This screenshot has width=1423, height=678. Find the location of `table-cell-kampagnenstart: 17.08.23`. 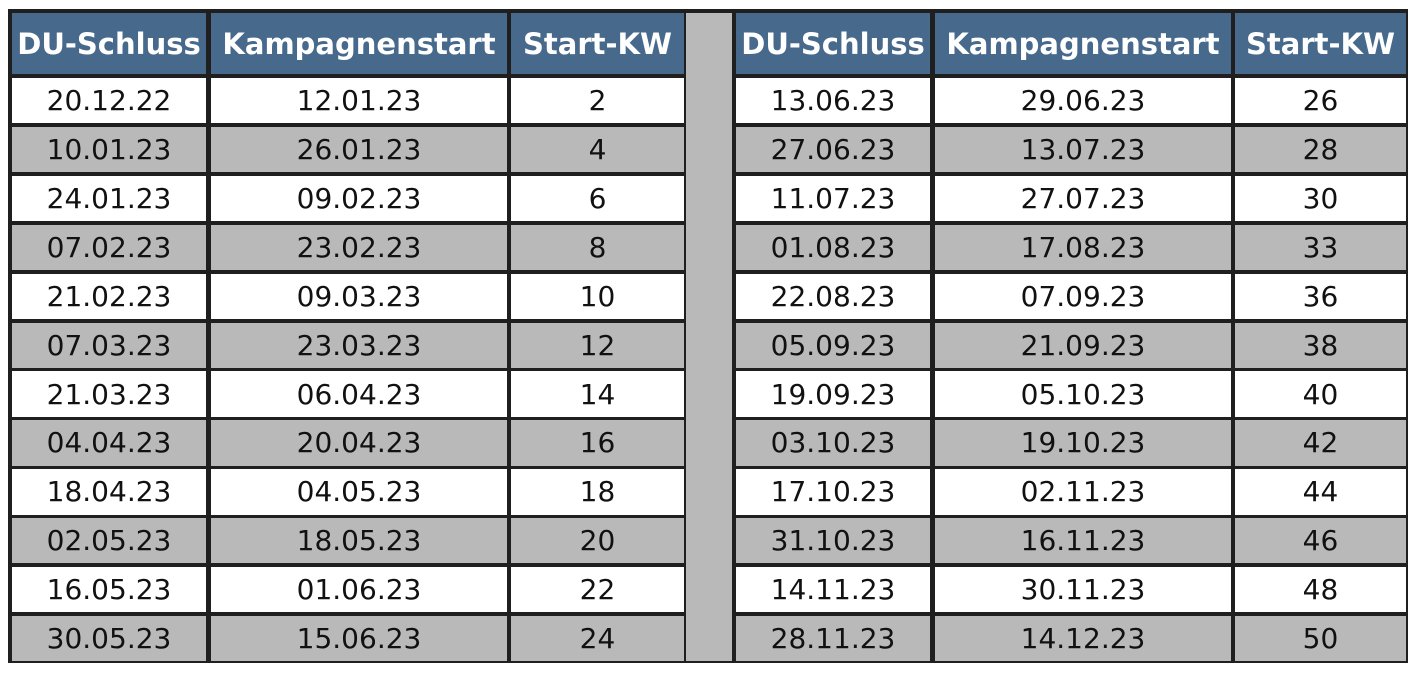

table-cell-kampagnenstart: 17.08.23 is located at coordinates (1083, 247).